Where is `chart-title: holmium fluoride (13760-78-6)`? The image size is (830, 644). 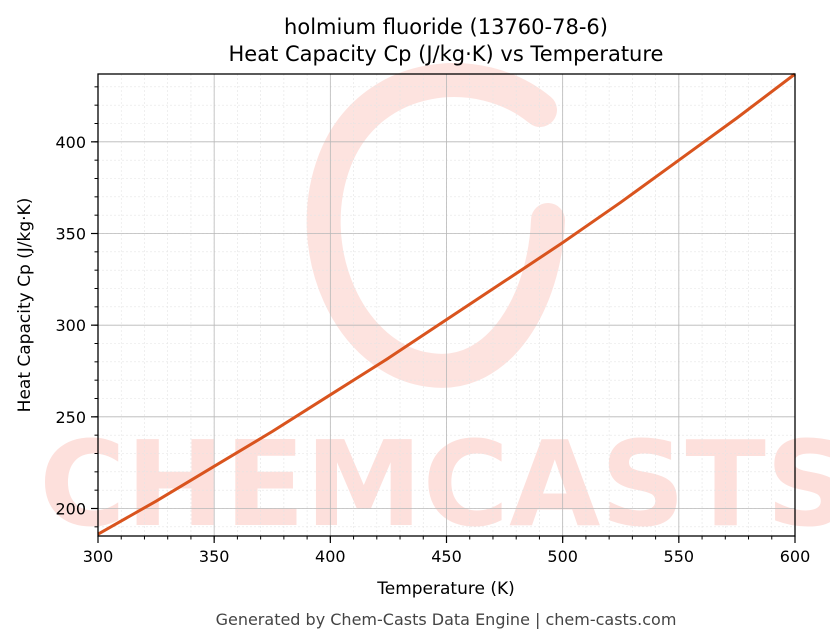 chart-title: holmium fluoride (13760-78-6) is located at coordinates (446, 27).